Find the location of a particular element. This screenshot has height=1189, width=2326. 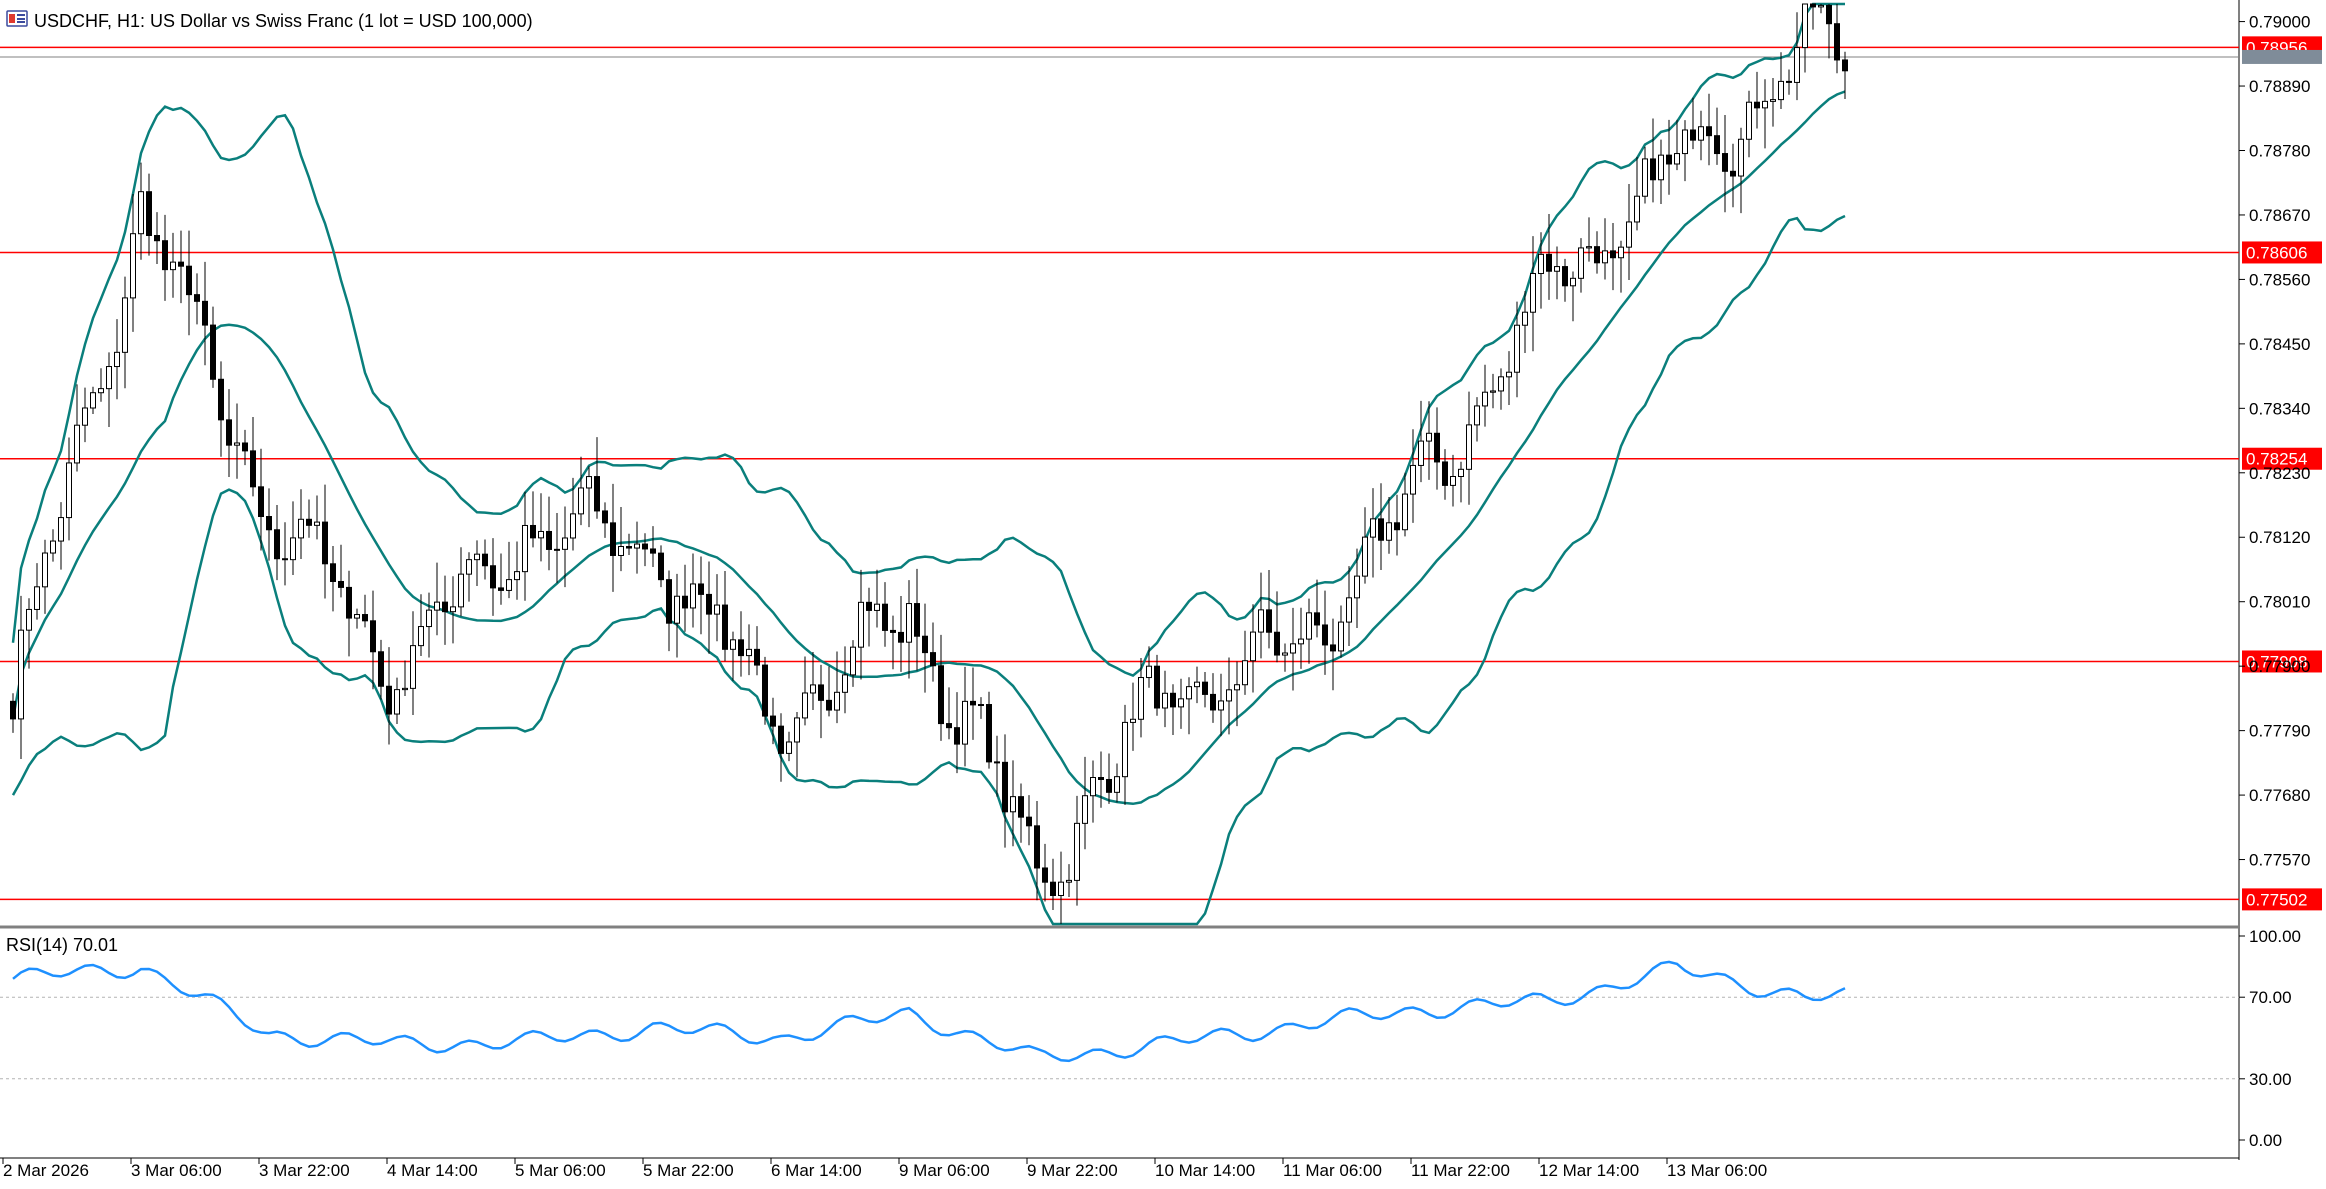

level-tag-label: 0.77908 is located at coordinates (2276, 661).